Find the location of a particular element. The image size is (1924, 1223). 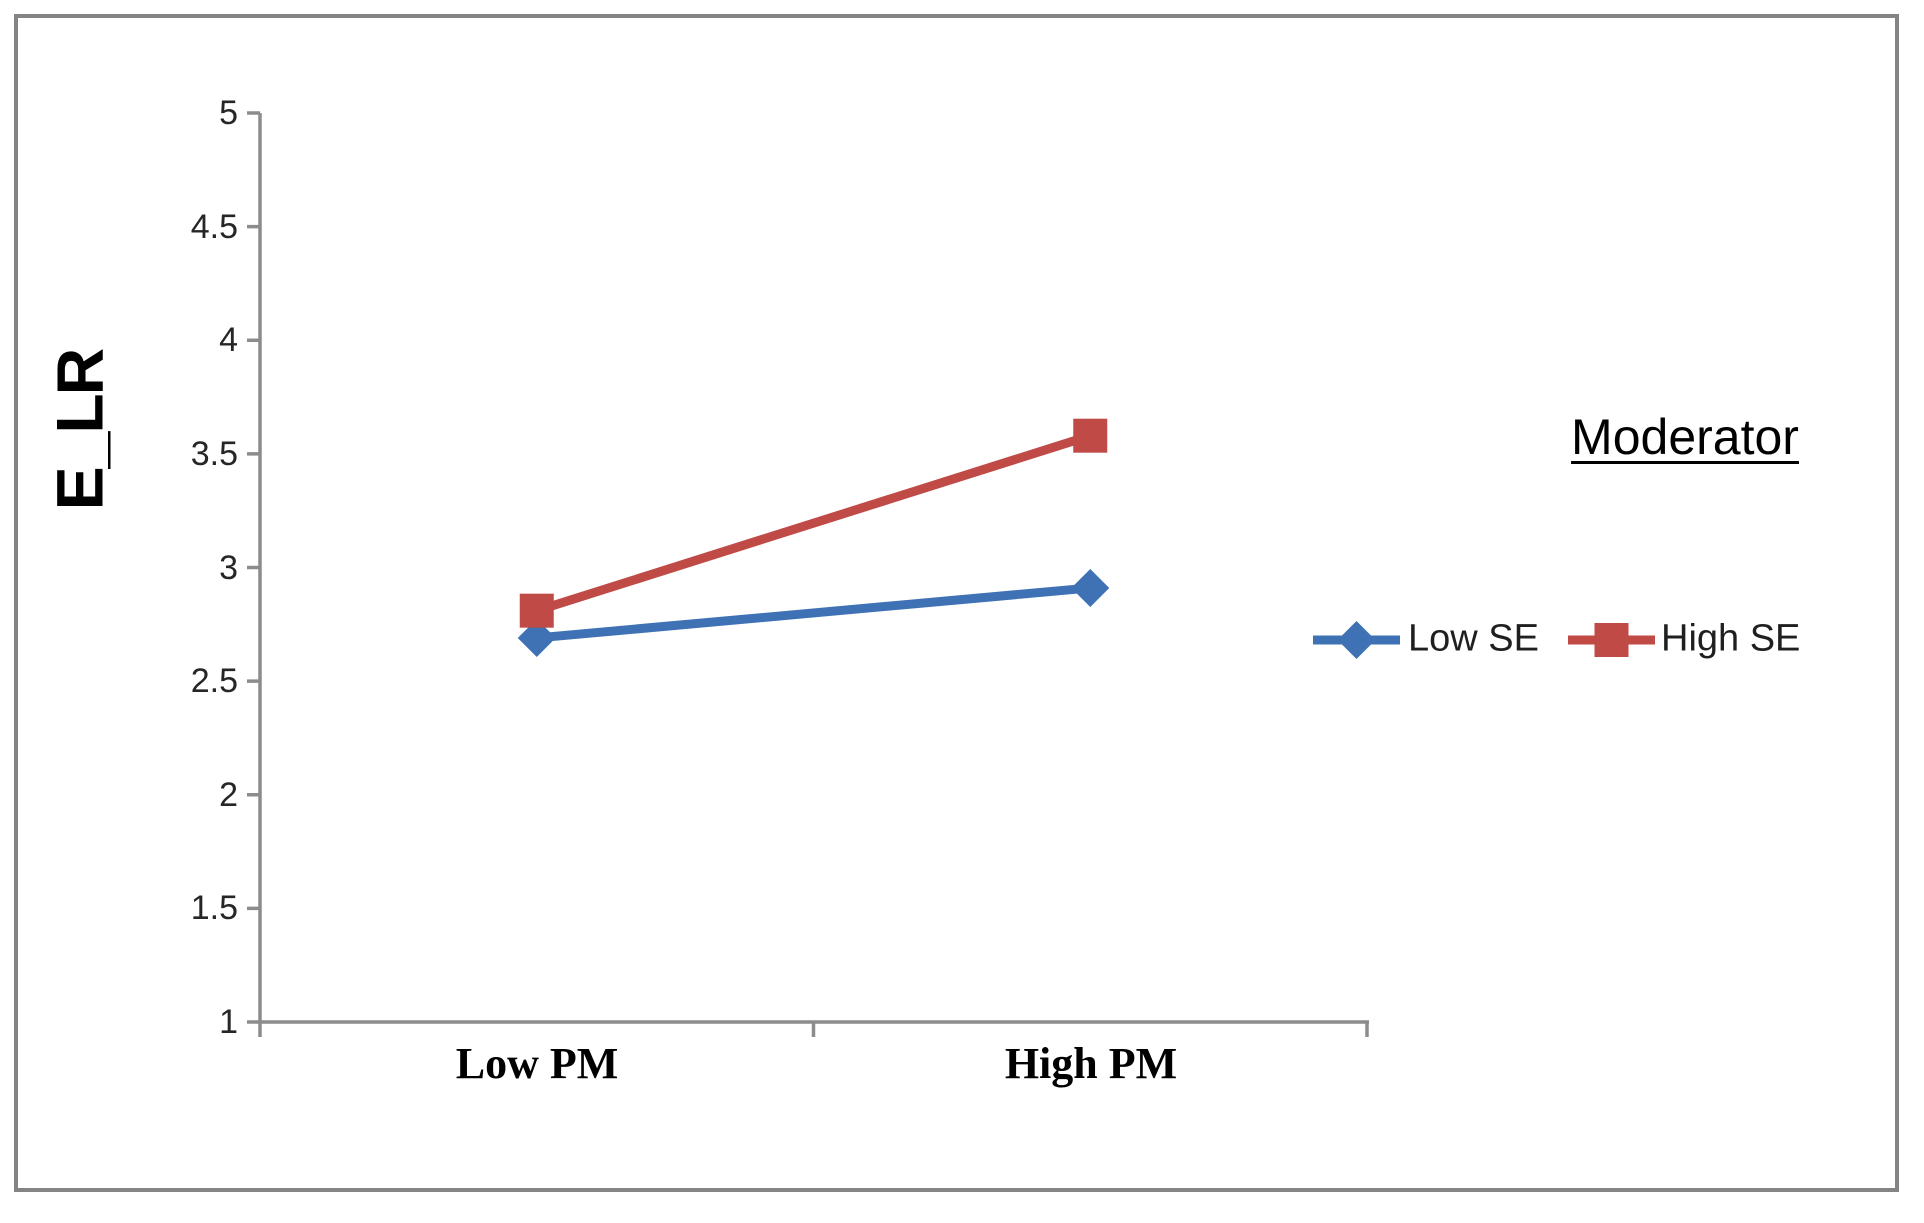

x-category-label-low-pm: Low PM is located at coordinates (537, 1063).